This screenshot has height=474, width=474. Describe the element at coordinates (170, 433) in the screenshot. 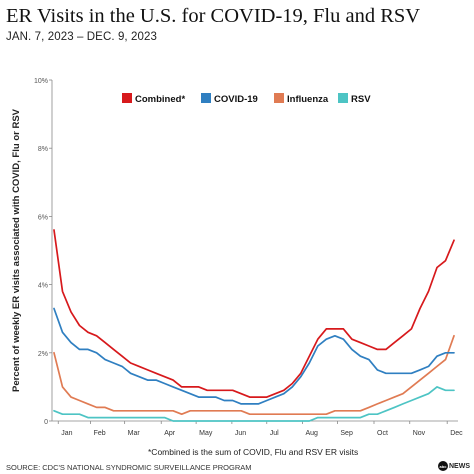

I see `x-tick-label: Apr` at that location.